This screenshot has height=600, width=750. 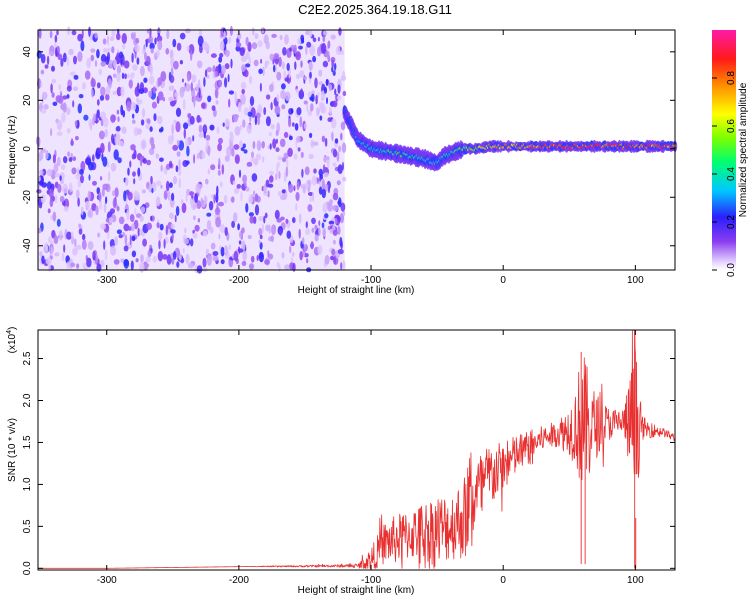 What do you see at coordinates (724, 150) in the screenshot?
I see `colorbar-gradient` at bounding box center [724, 150].